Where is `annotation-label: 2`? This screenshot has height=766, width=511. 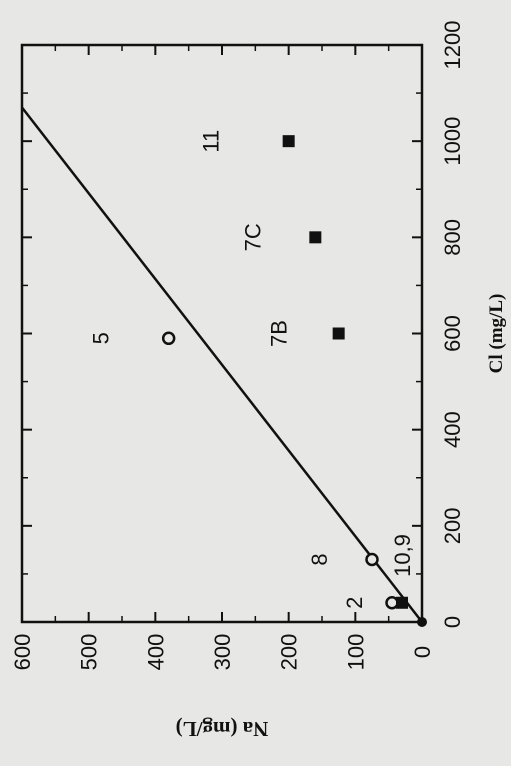
annotation-label: 2 is located at coordinates (354, 603).